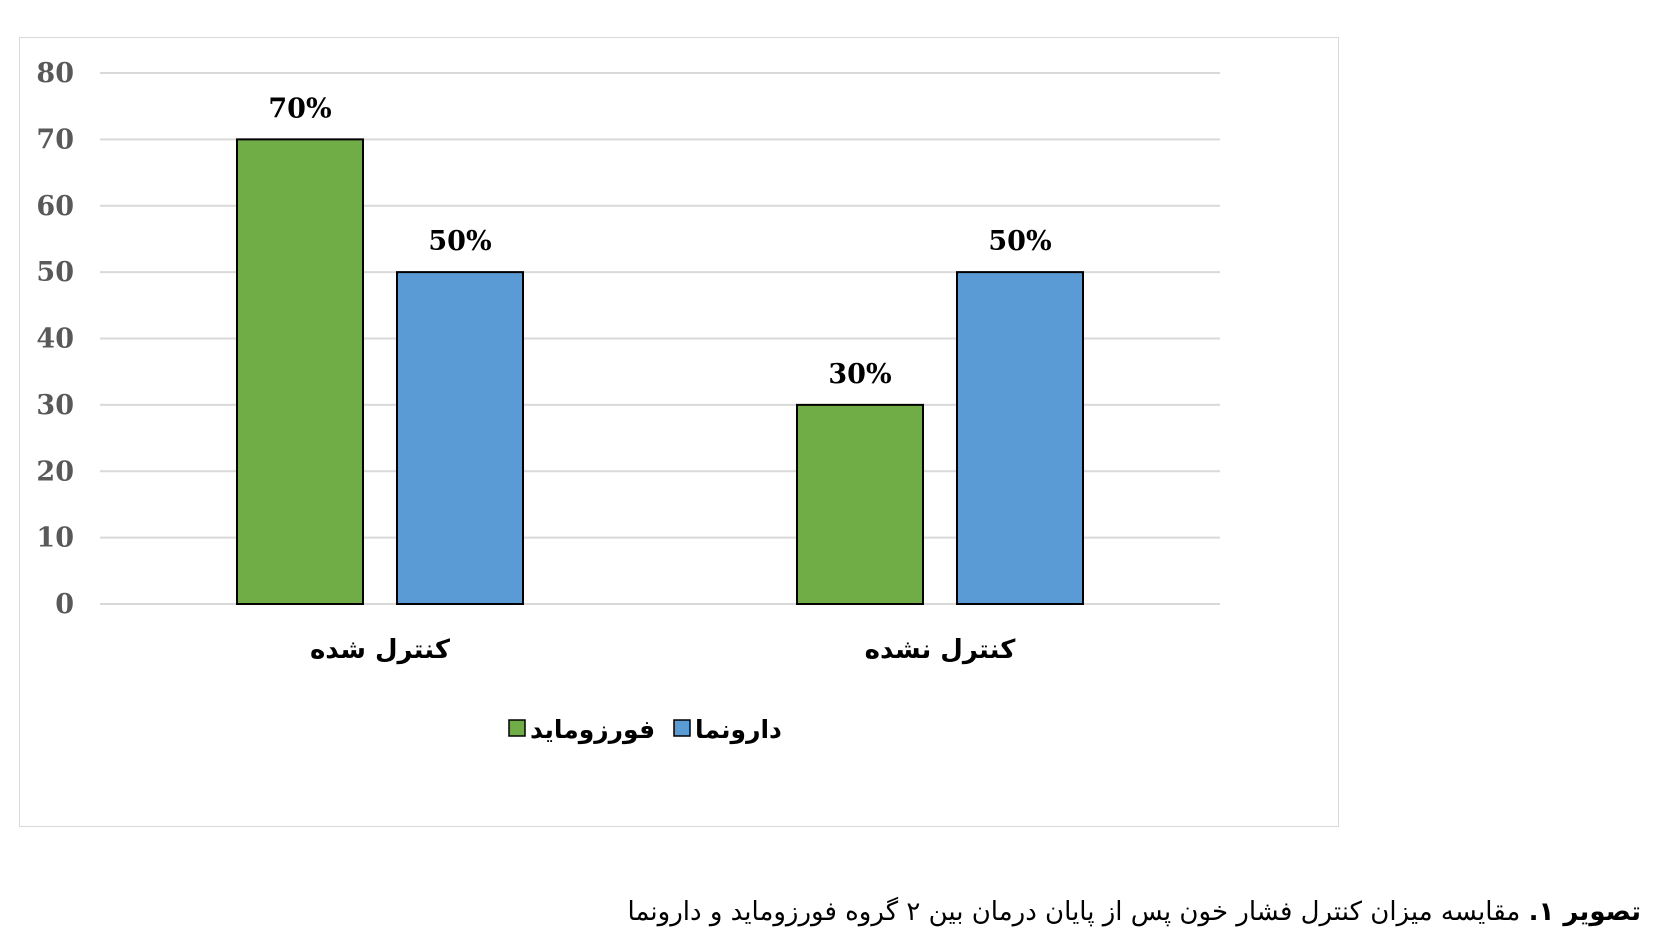  I want to click on y-tick-label: 40, so click(55, 339).